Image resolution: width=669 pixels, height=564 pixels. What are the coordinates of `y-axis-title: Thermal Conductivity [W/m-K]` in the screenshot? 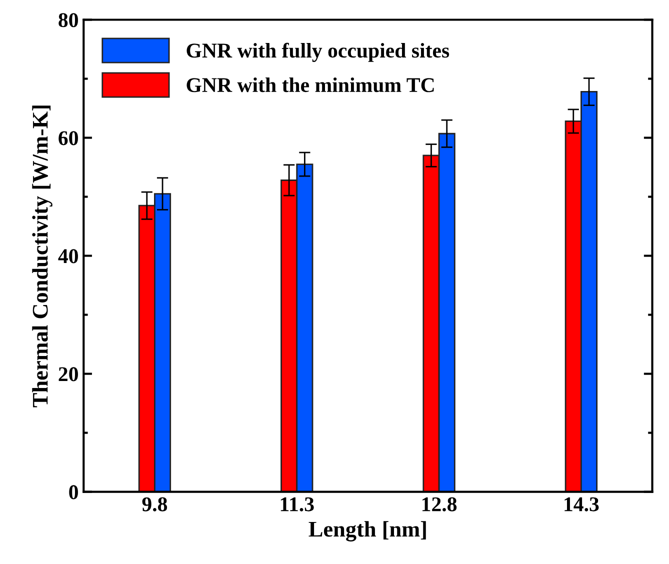 It's located at (42, 257).